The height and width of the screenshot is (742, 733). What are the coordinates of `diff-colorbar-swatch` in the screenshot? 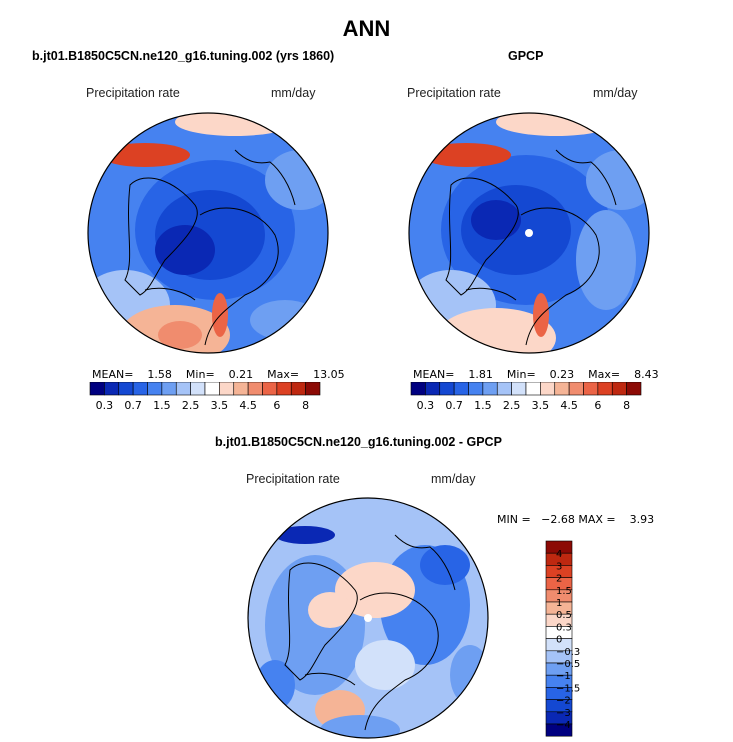 It's located at (559, 730).